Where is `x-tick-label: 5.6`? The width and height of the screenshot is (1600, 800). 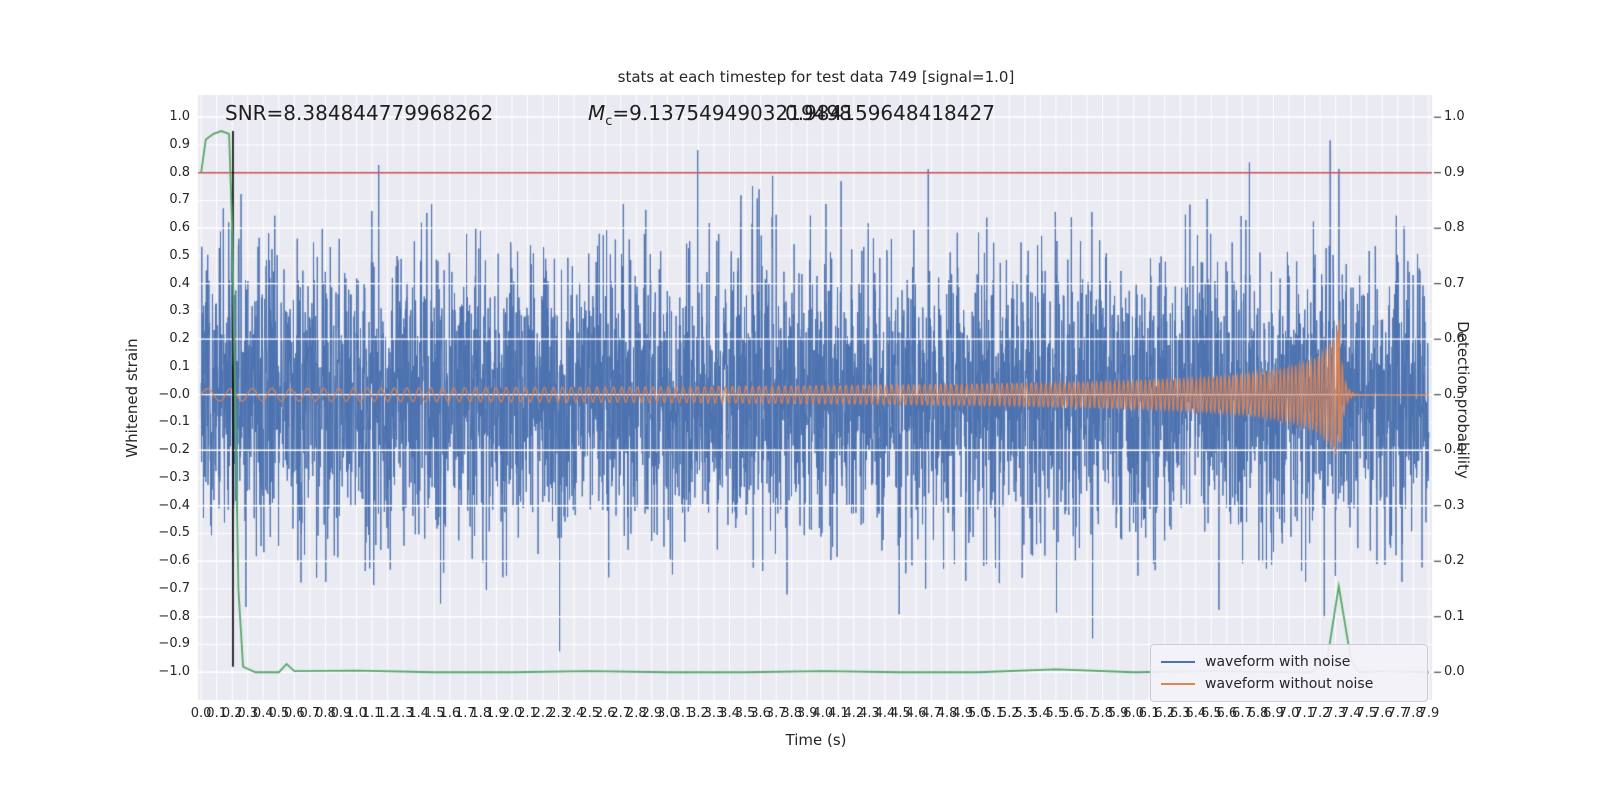 x-tick-label: 5.6 is located at coordinates (1071, 713).